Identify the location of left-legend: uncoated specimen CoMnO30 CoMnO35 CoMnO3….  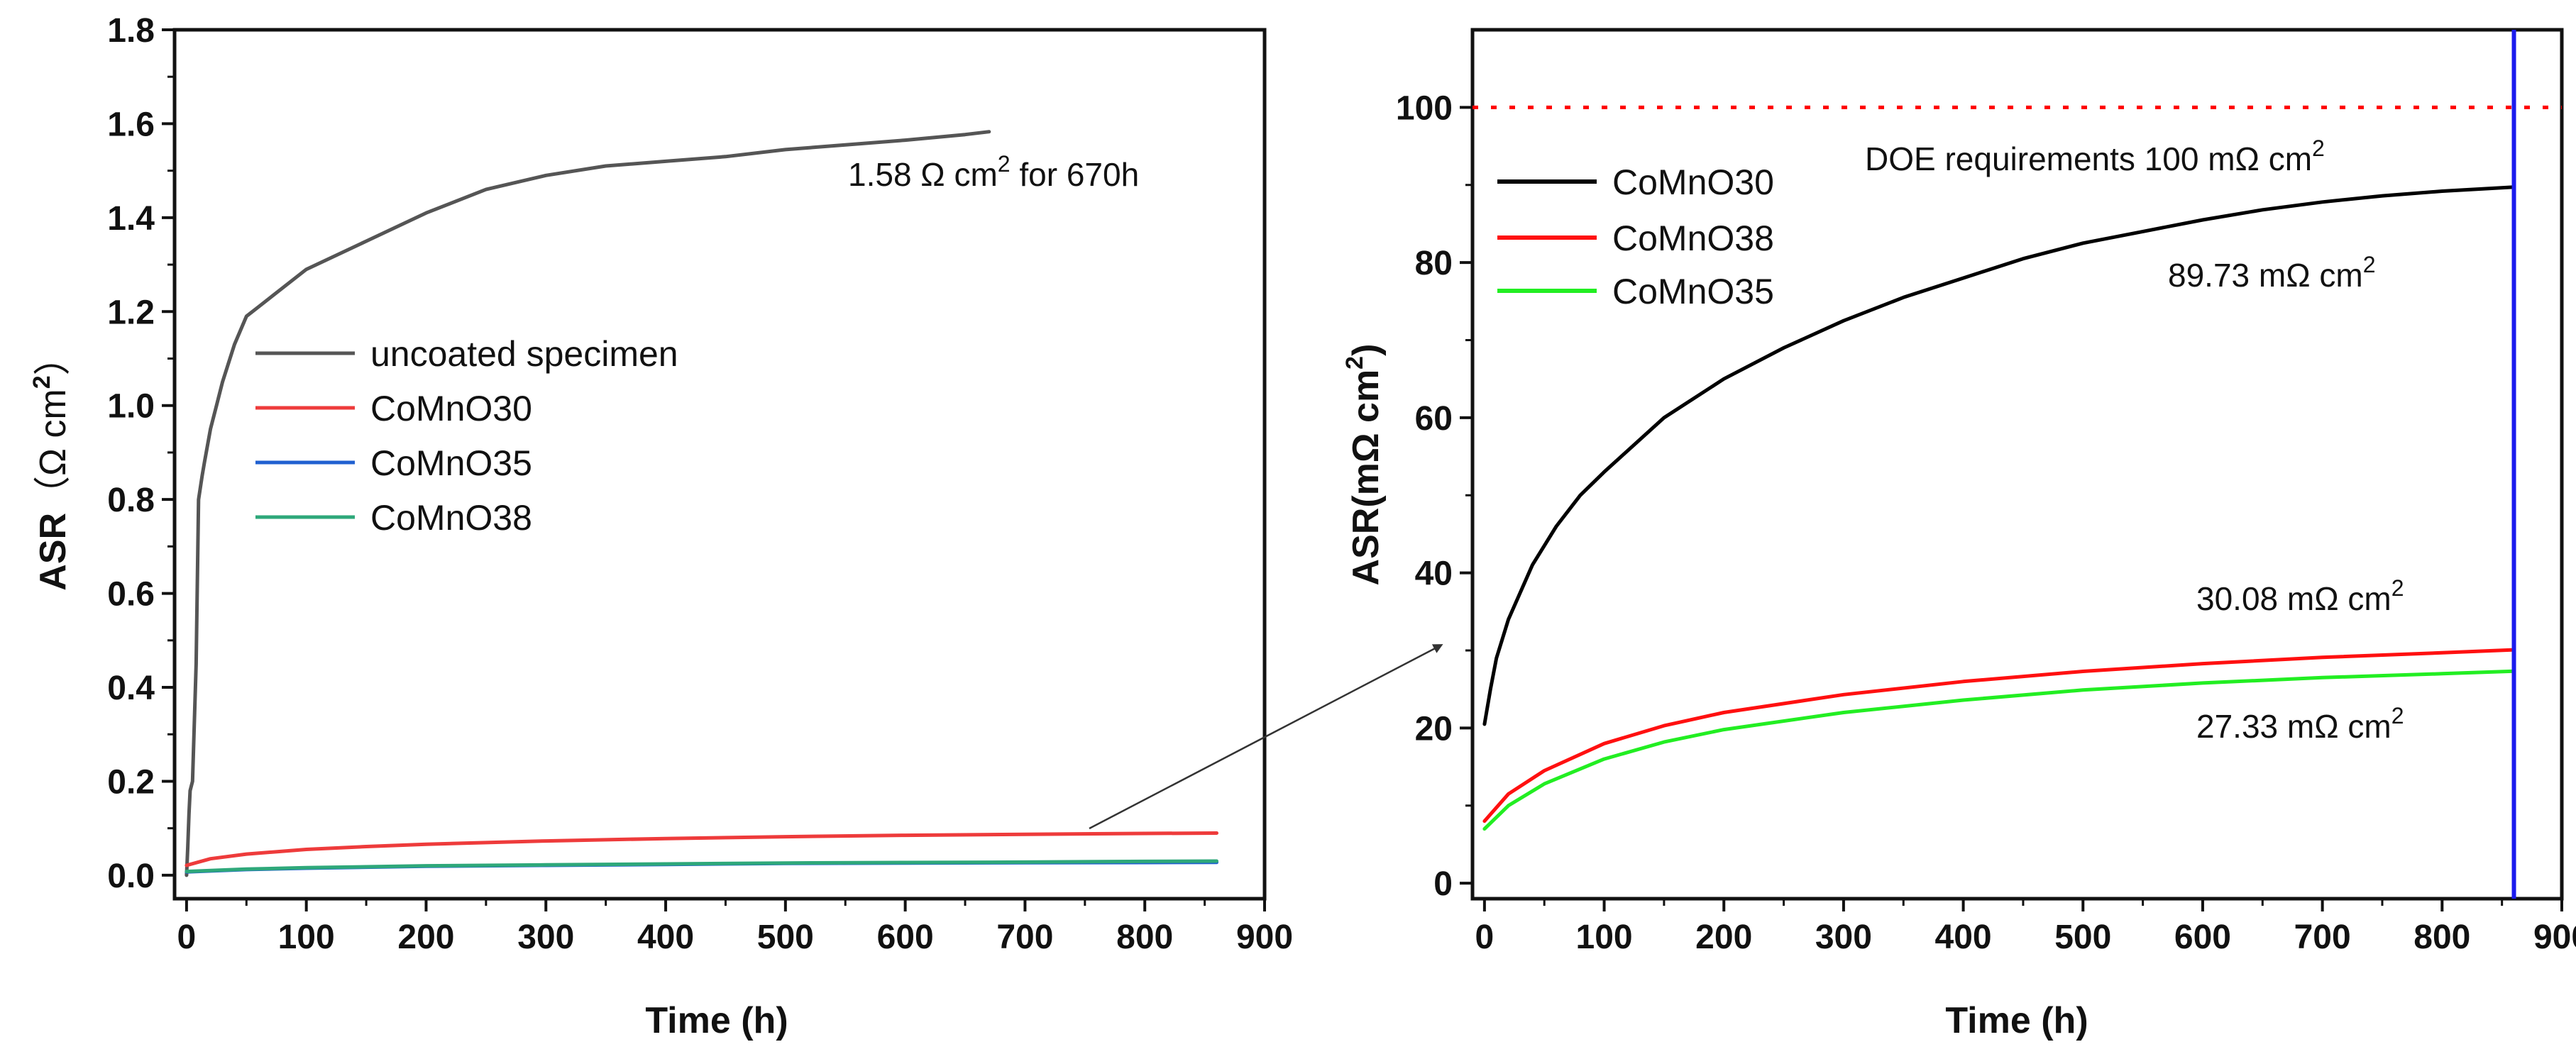
(466, 436).